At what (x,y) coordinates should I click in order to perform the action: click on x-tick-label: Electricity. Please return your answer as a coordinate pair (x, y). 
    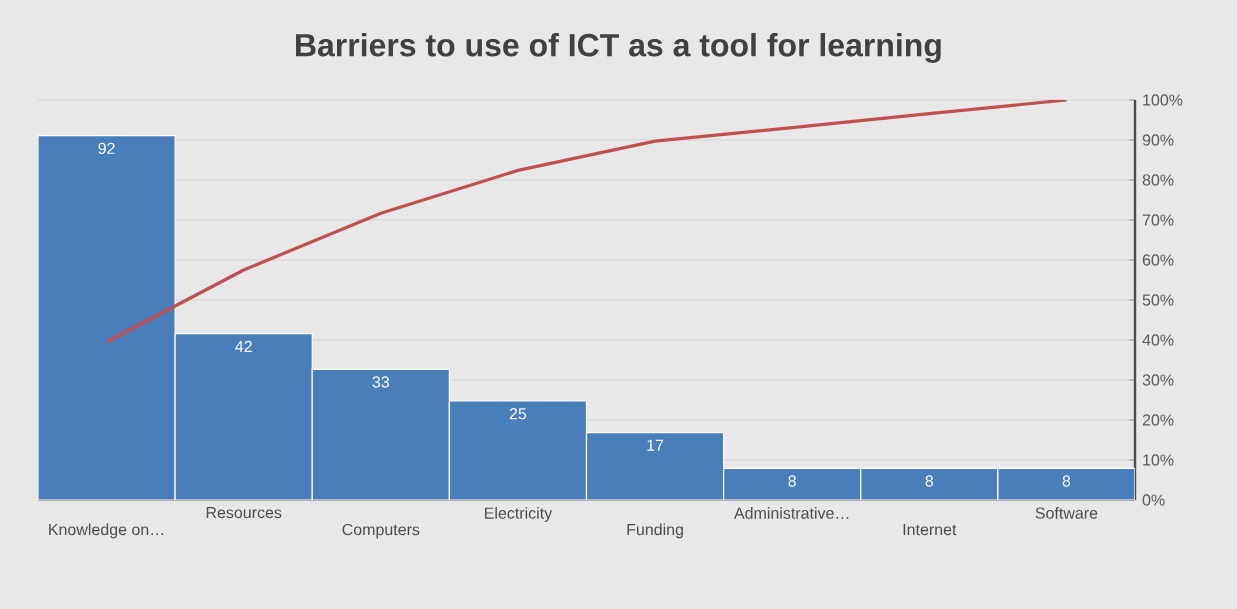
    Looking at the image, I should click on (519, 514).